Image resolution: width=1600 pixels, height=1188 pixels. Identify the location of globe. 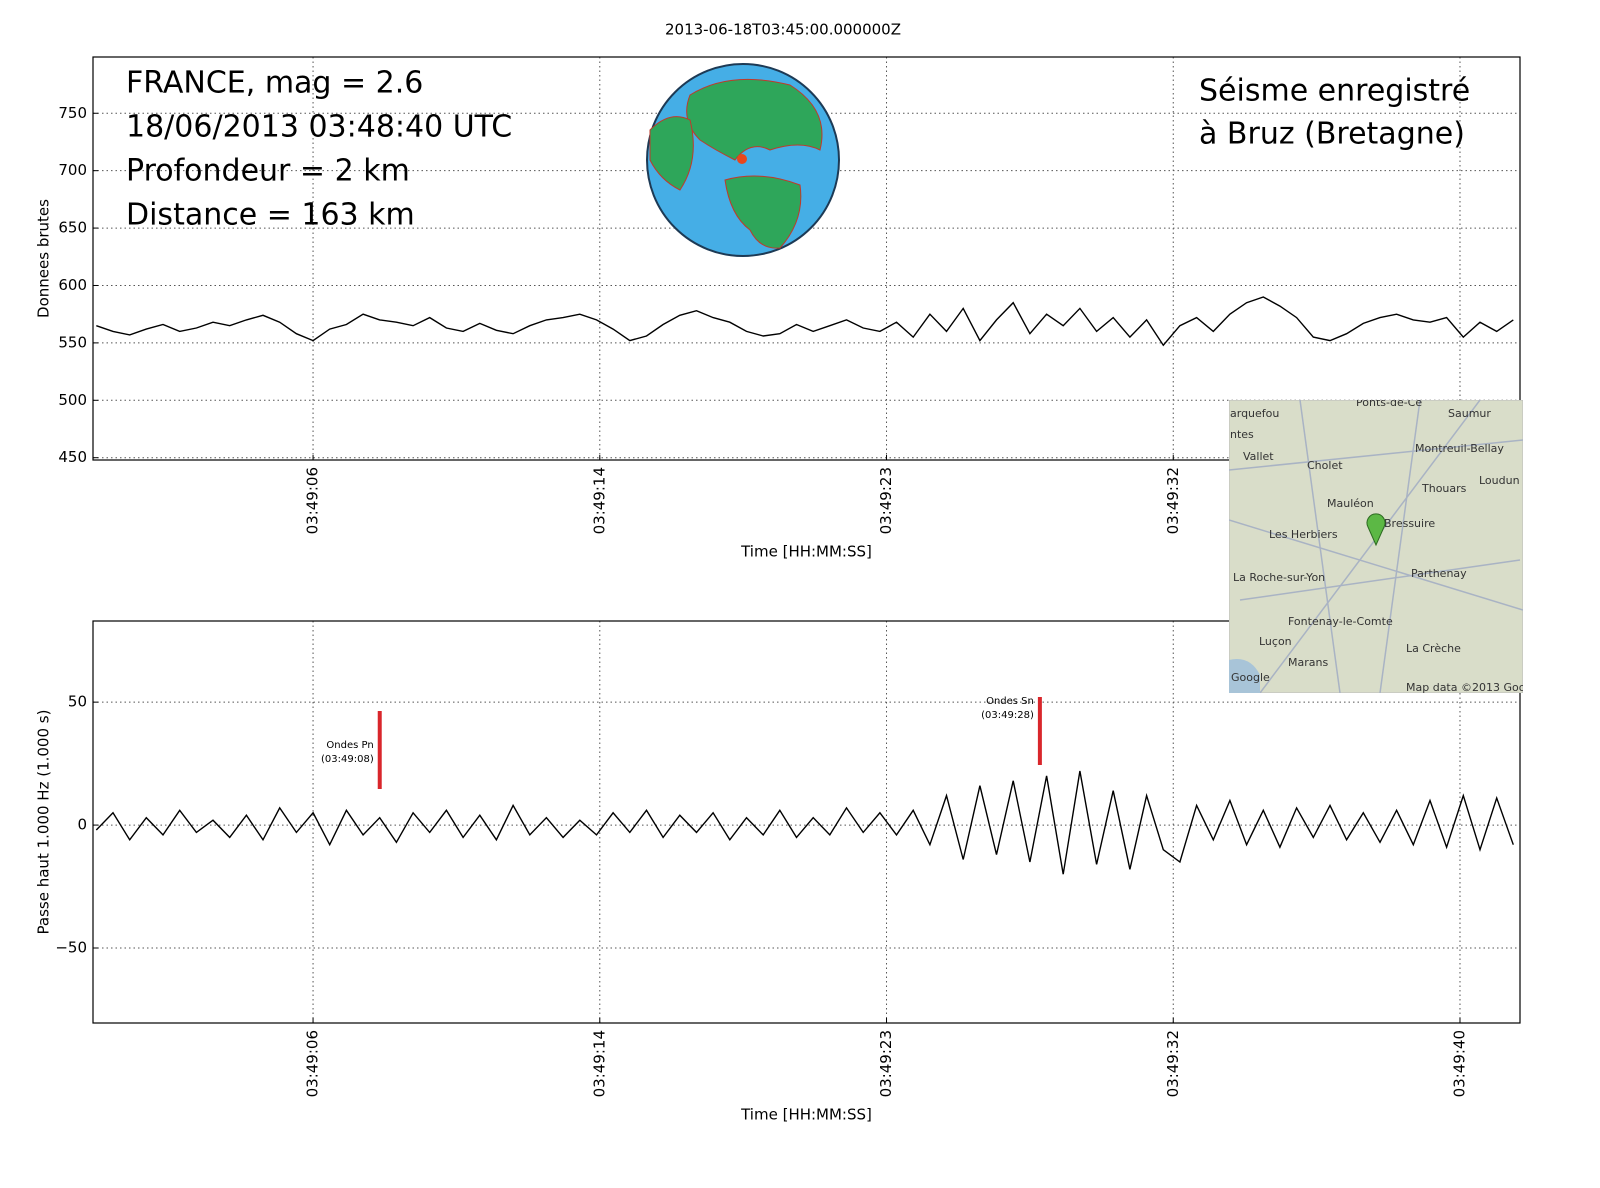
(743, 160).